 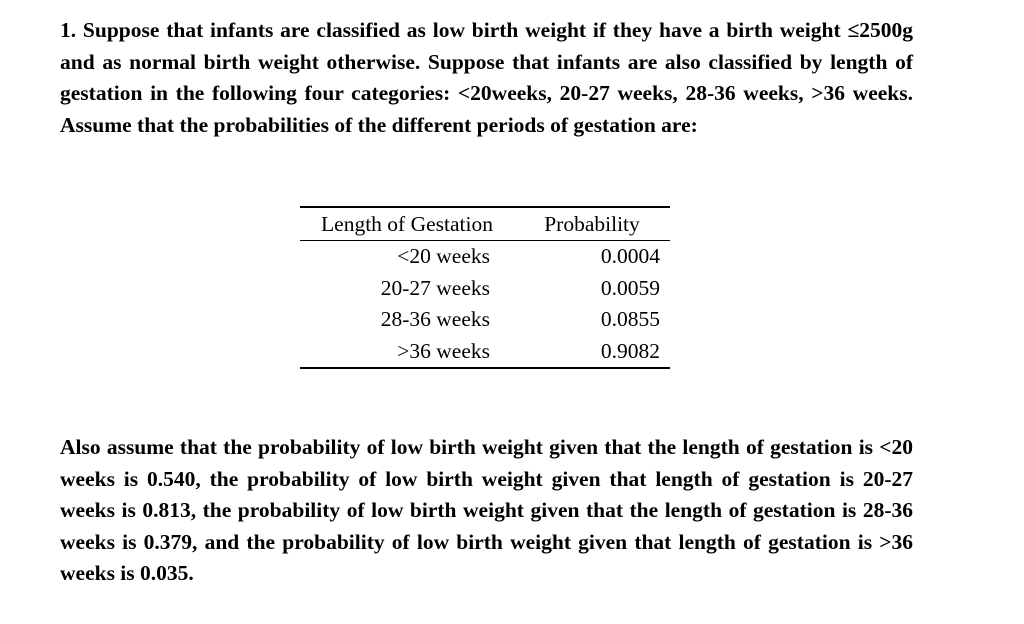 I want to click on table-row: 28-36 weeks 0.0855, so click(x=485, y=320).